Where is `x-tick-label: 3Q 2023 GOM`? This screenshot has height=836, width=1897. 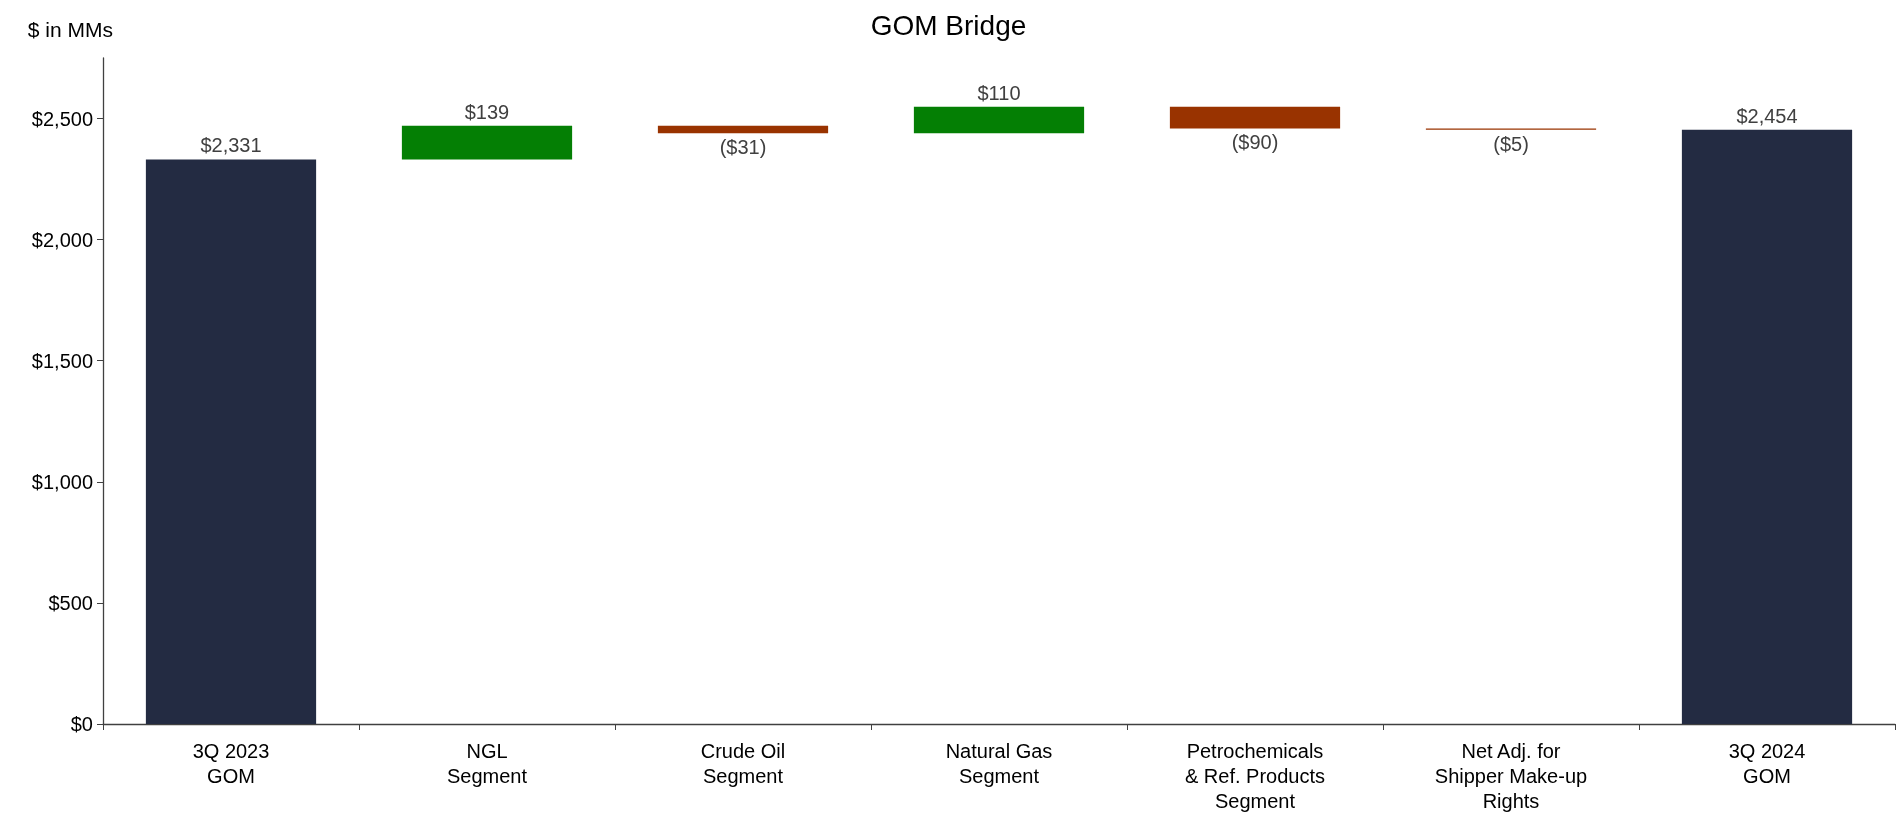 x-tick-label: 3Q 2023 GOM is located at coordinates (231, 763).